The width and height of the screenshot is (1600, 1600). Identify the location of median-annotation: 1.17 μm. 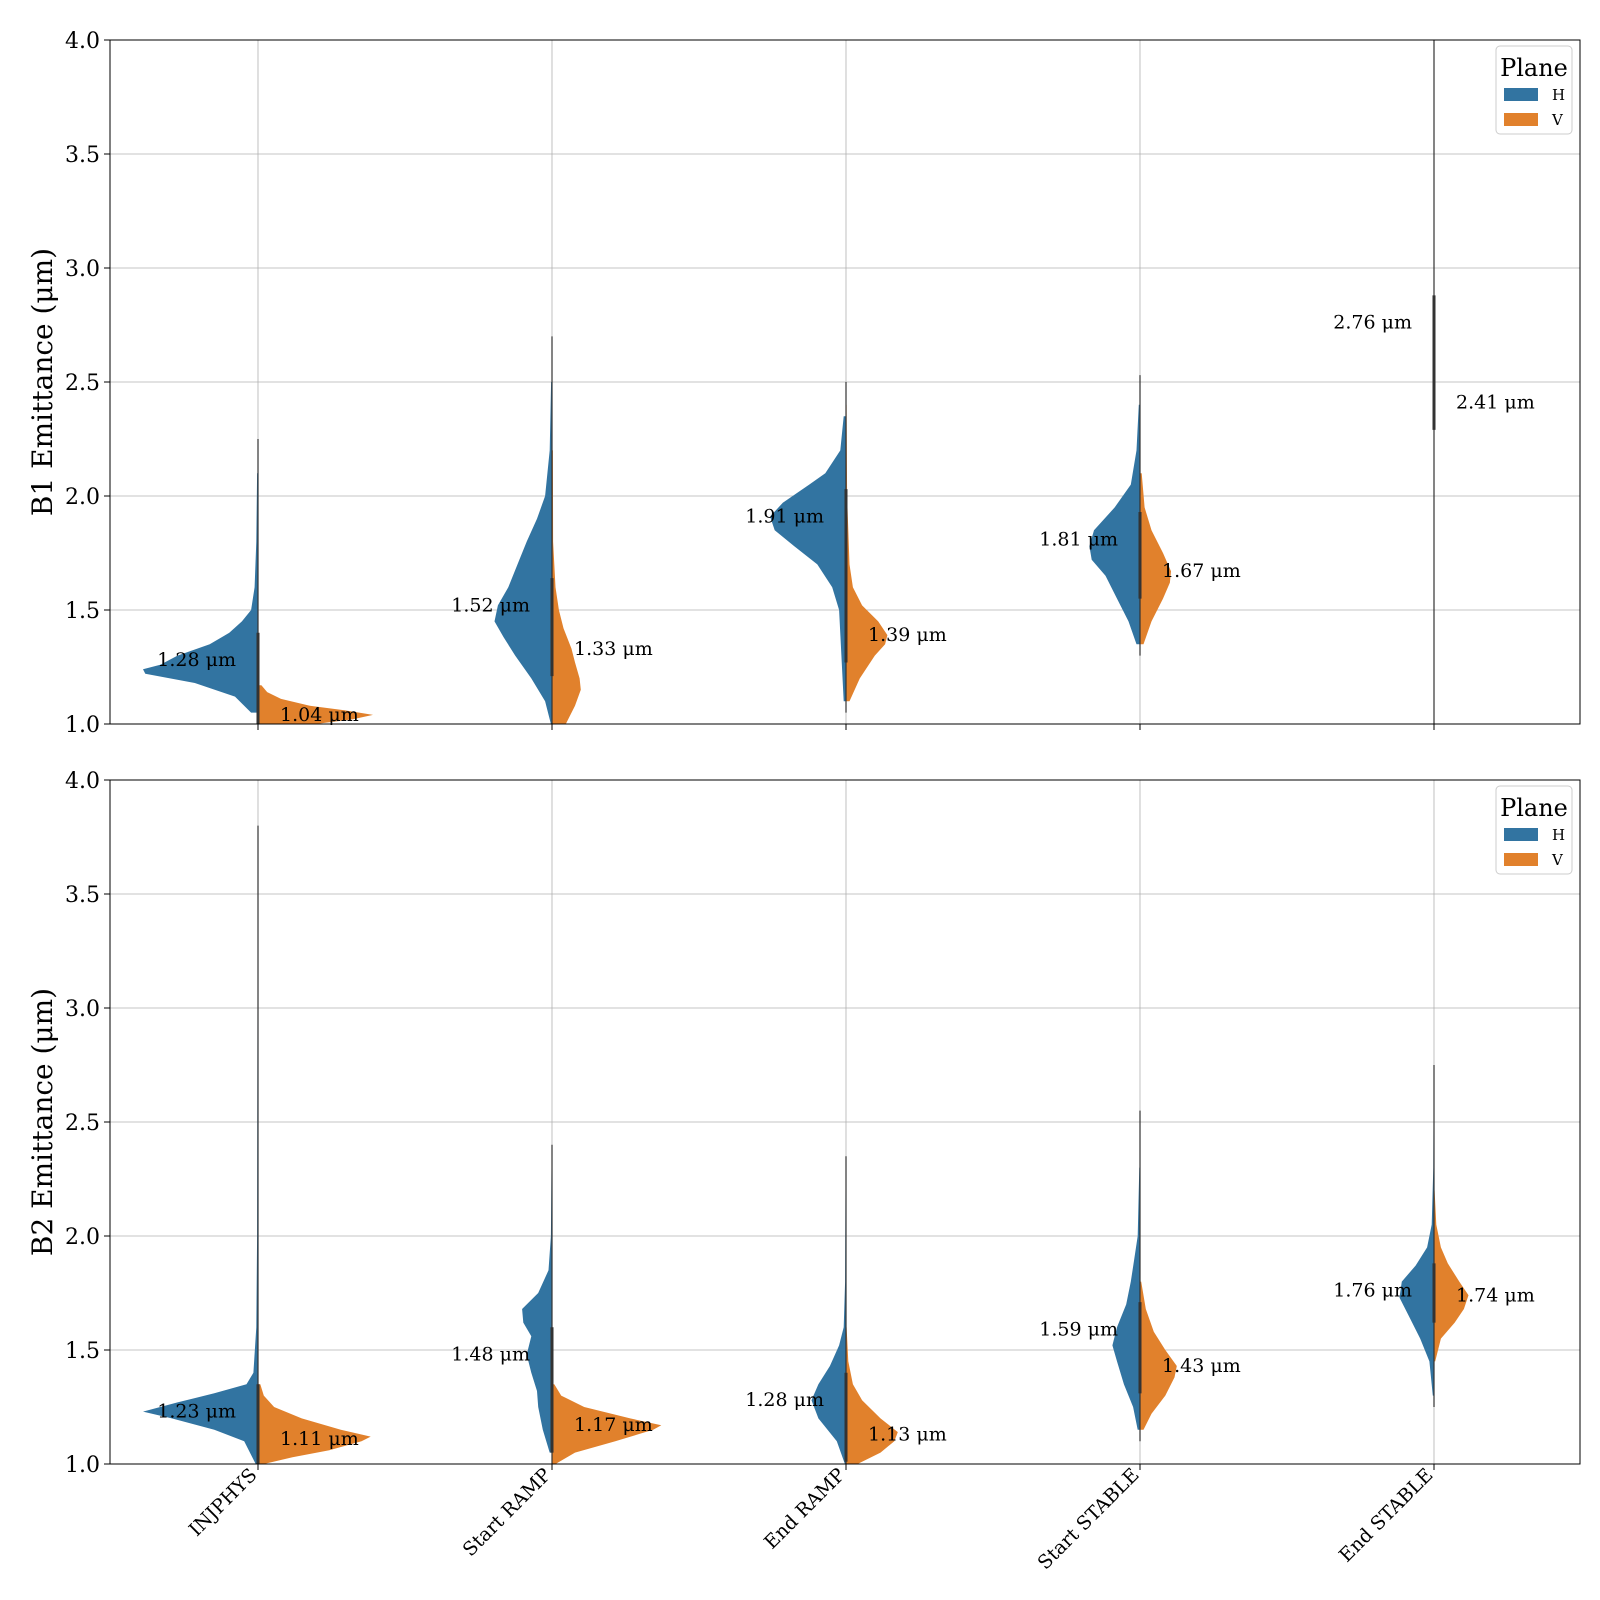
(613, 1425).